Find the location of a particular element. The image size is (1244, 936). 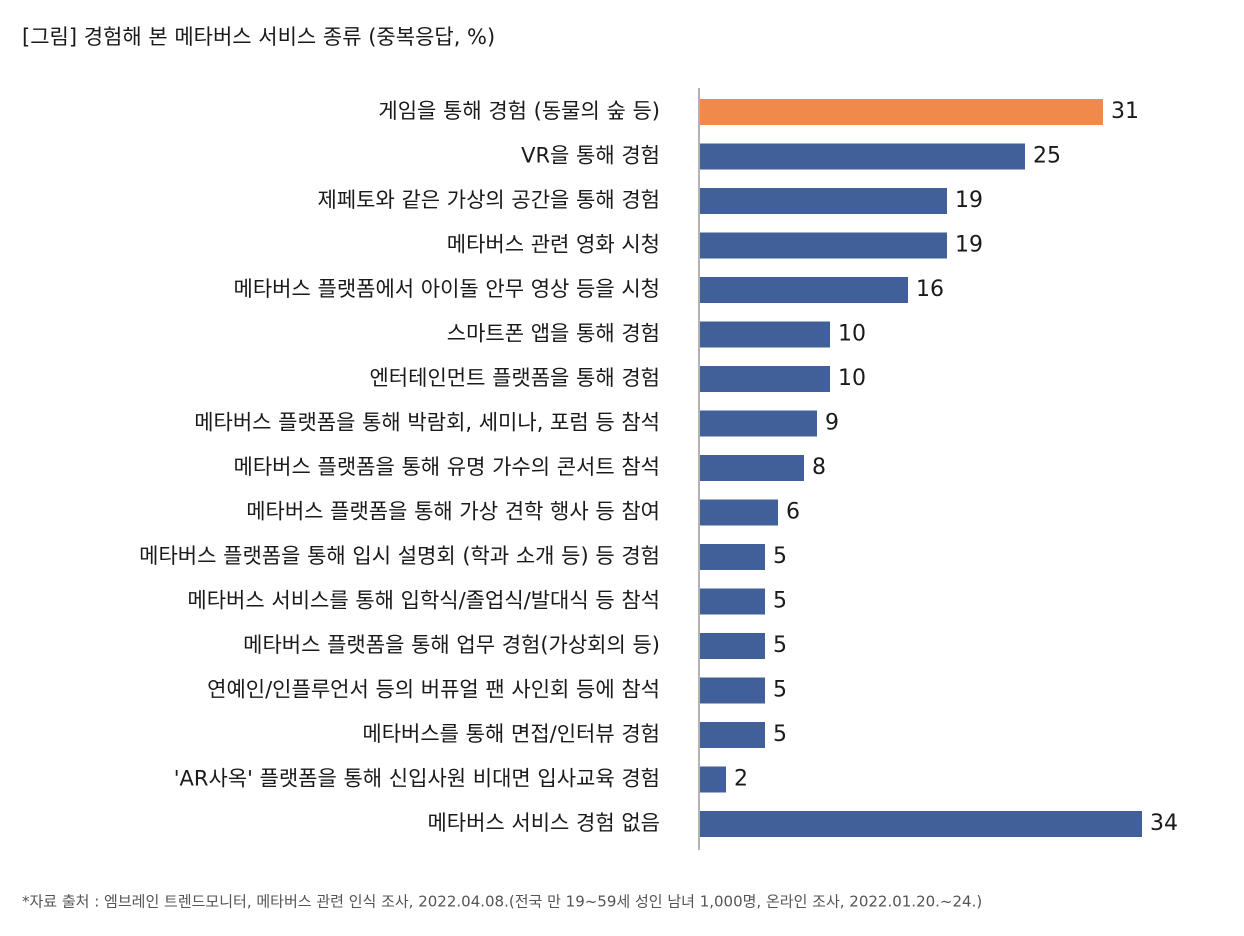

category-label: 게임을 통해 경험 (동물의 숲 등) is located at coordinates (519, 111).